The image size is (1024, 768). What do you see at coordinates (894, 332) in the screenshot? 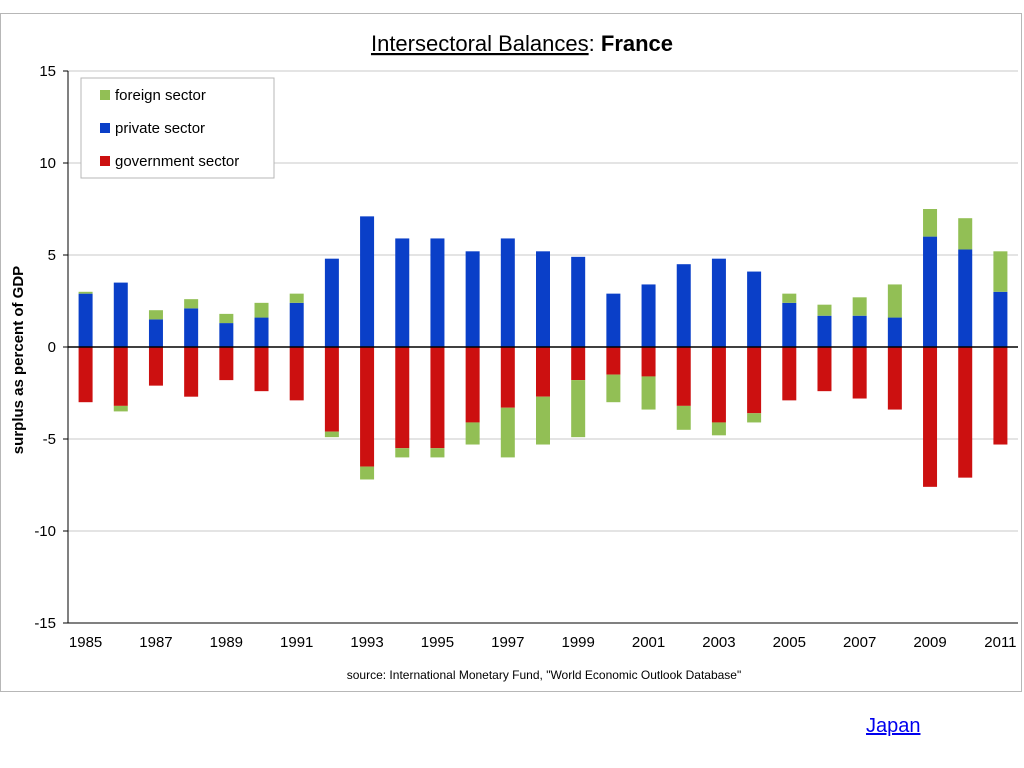
I see `bar-private-2008` at bounding box center [894, 332].